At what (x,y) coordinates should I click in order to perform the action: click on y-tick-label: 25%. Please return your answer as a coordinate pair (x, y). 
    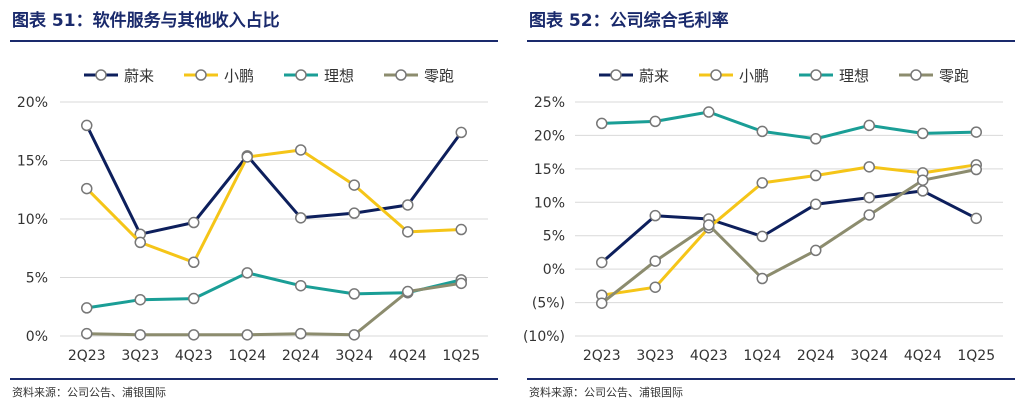
    Looking at the image, I should click on (549, 103).